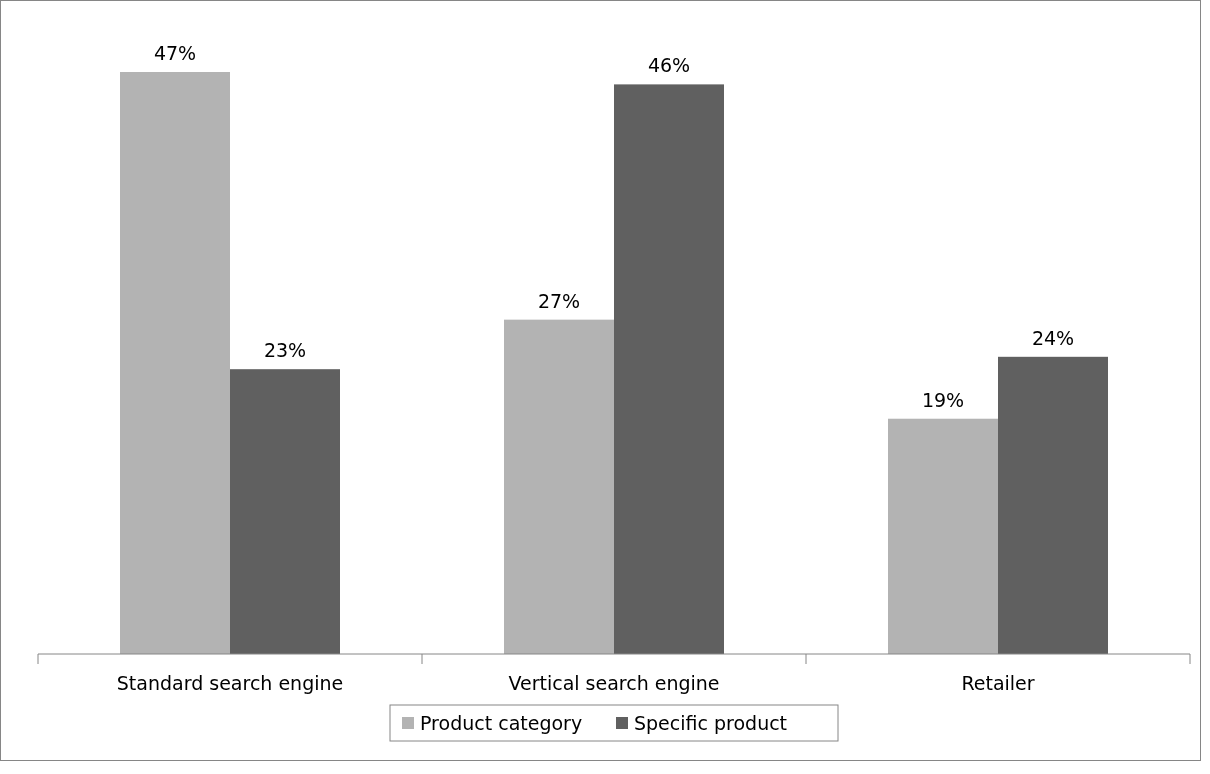 The image size is (1210, 774). What do you see at coordinates (285, 350) in the screenshot?
I see `data-label: 23%` at bounding box center [285, 350].